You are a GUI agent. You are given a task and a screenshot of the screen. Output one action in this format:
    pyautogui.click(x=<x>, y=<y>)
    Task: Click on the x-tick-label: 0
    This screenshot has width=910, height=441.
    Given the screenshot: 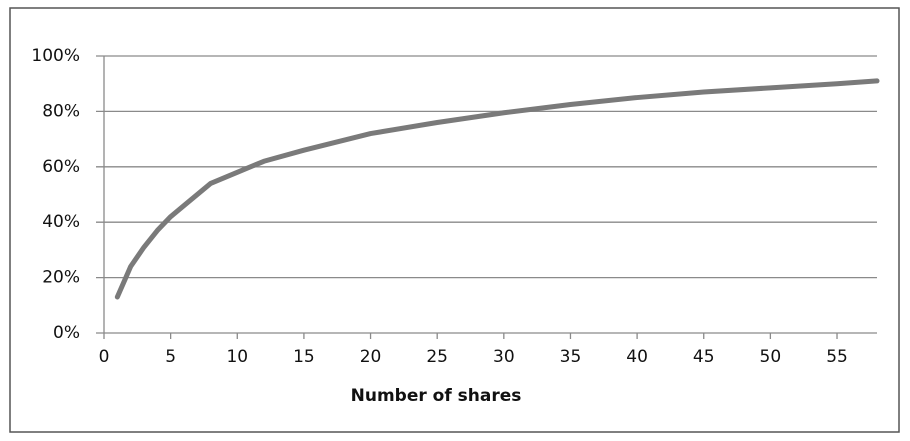 What is the action you would take?
    pyautogui.click(x=104, y=357)
    